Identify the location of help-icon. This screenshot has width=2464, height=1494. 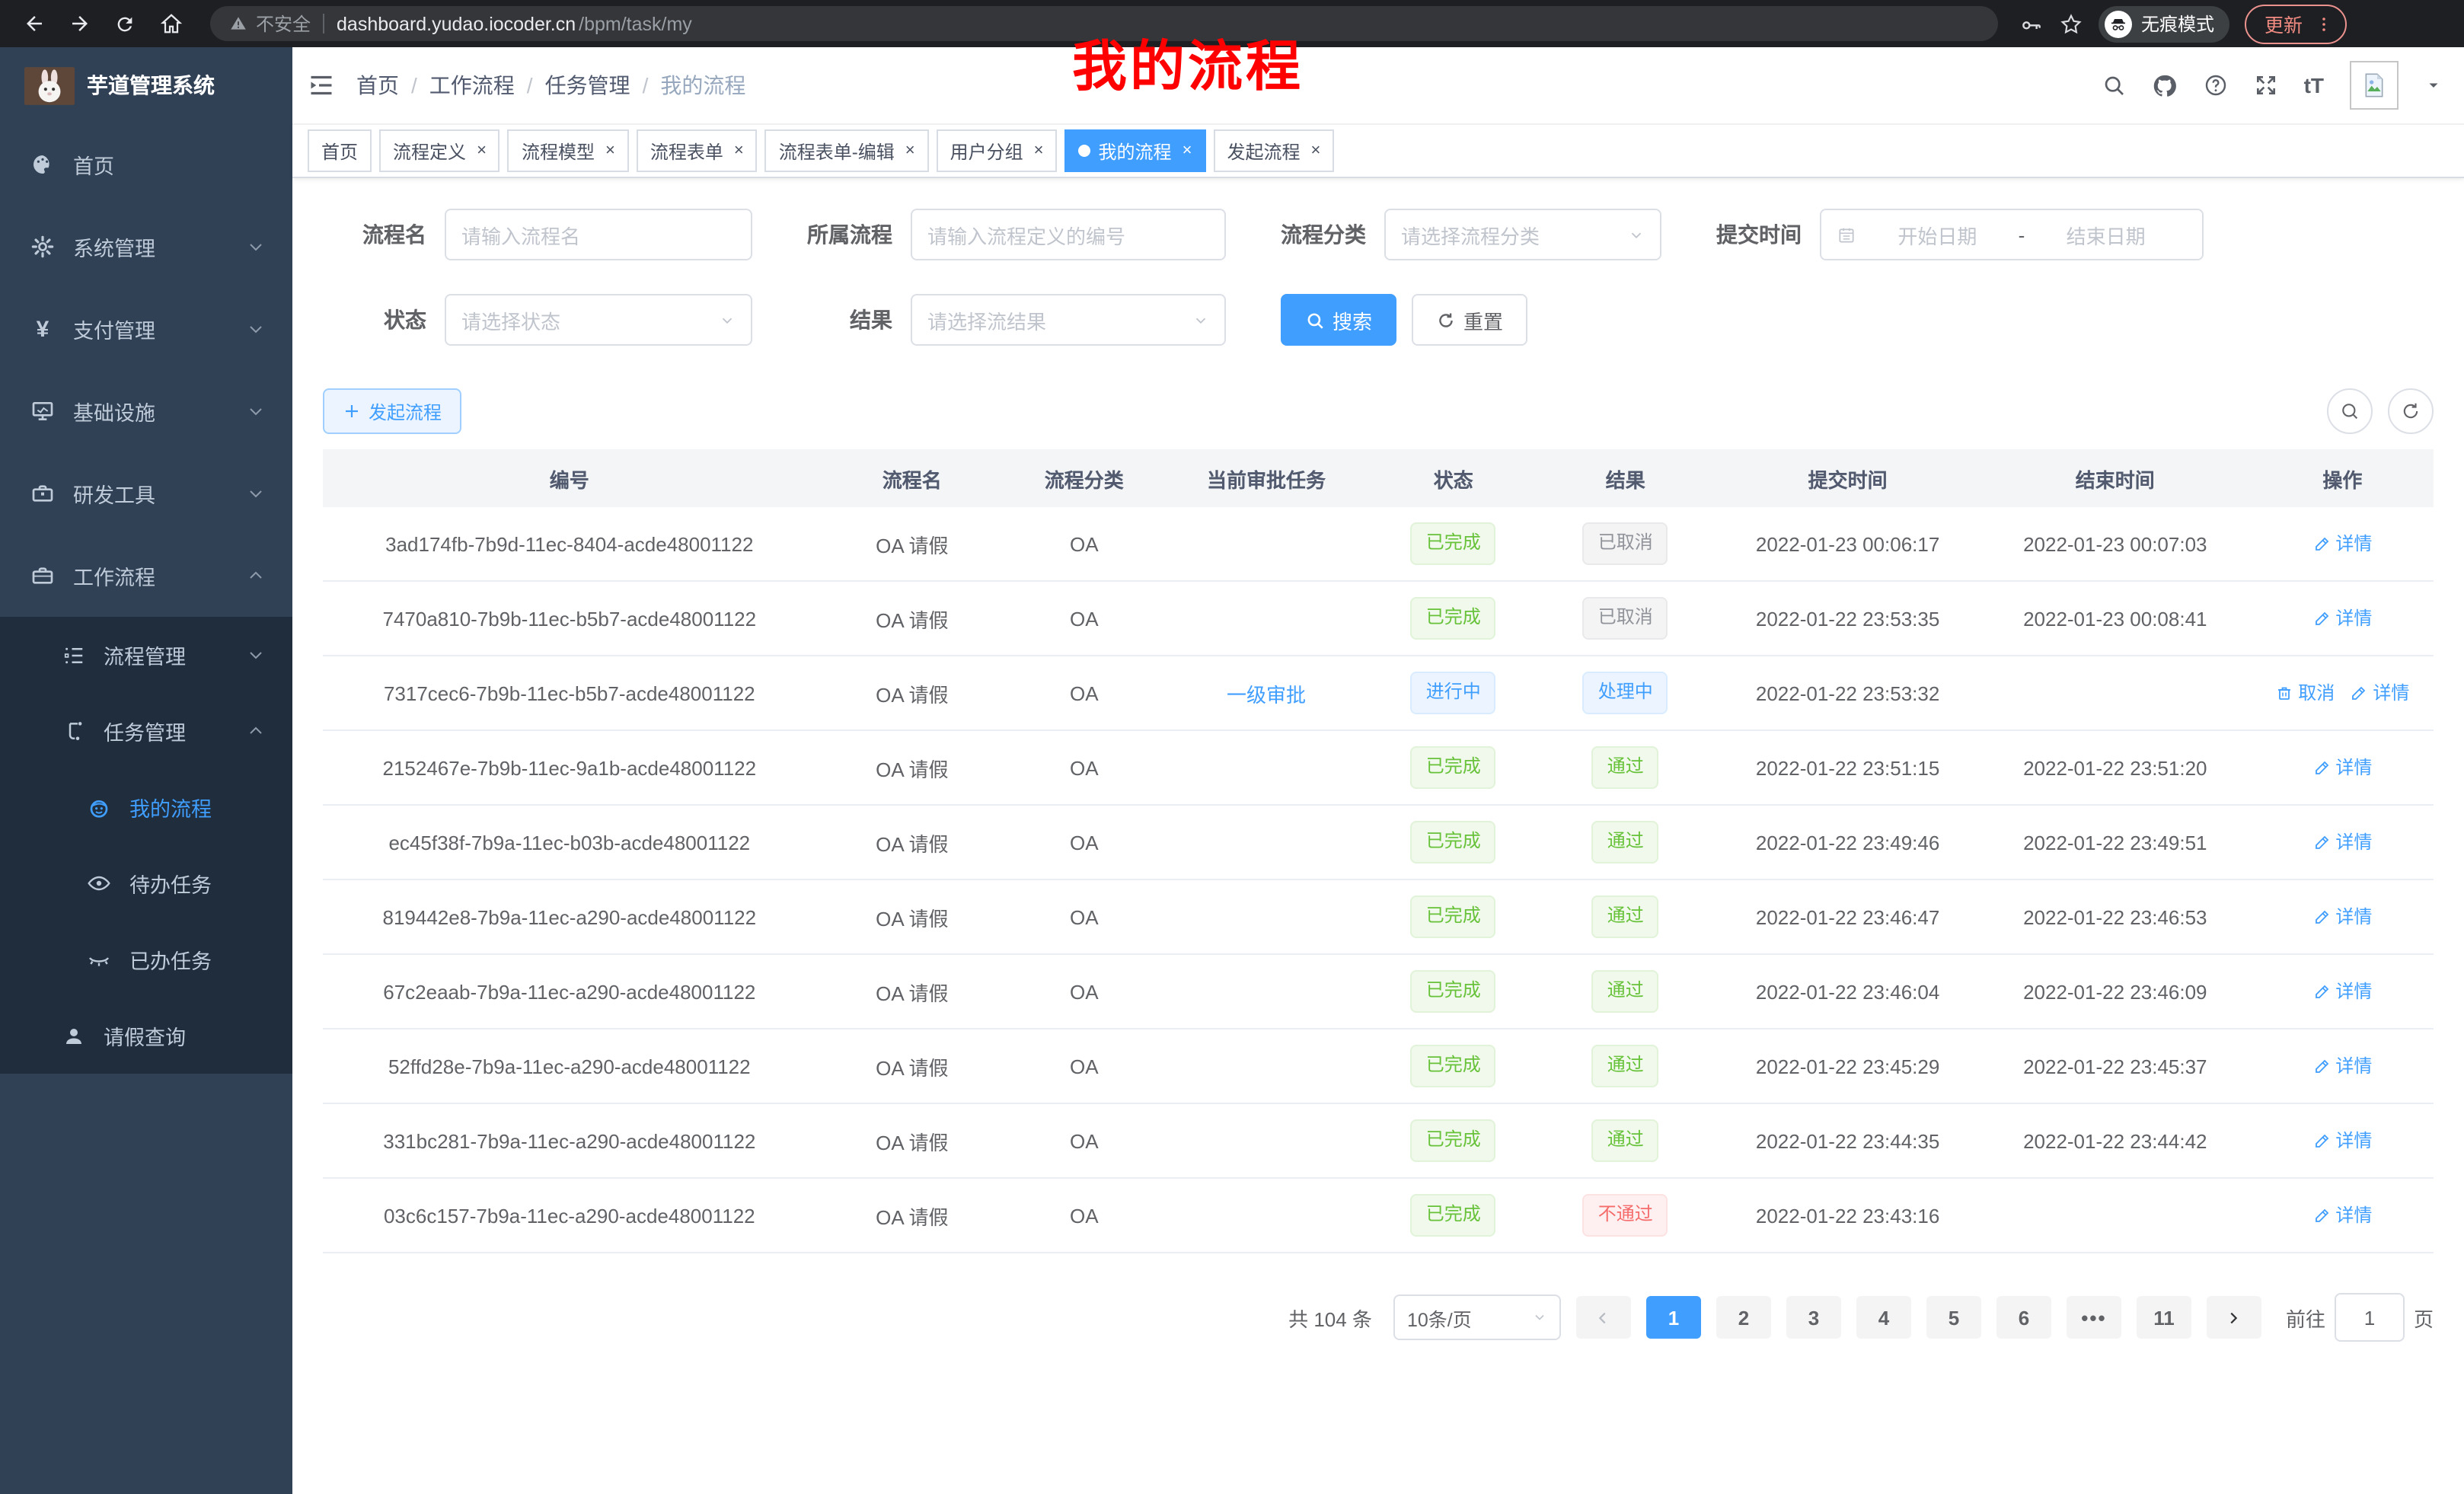
(2216, 85).